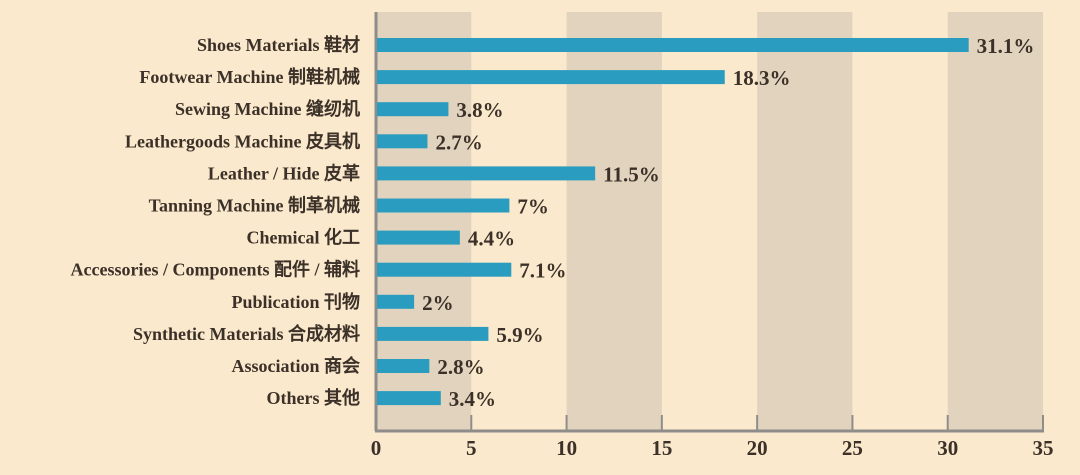 The image size is (1080, 475). I want to click on data-label: 2.7%, so click(458, 142).